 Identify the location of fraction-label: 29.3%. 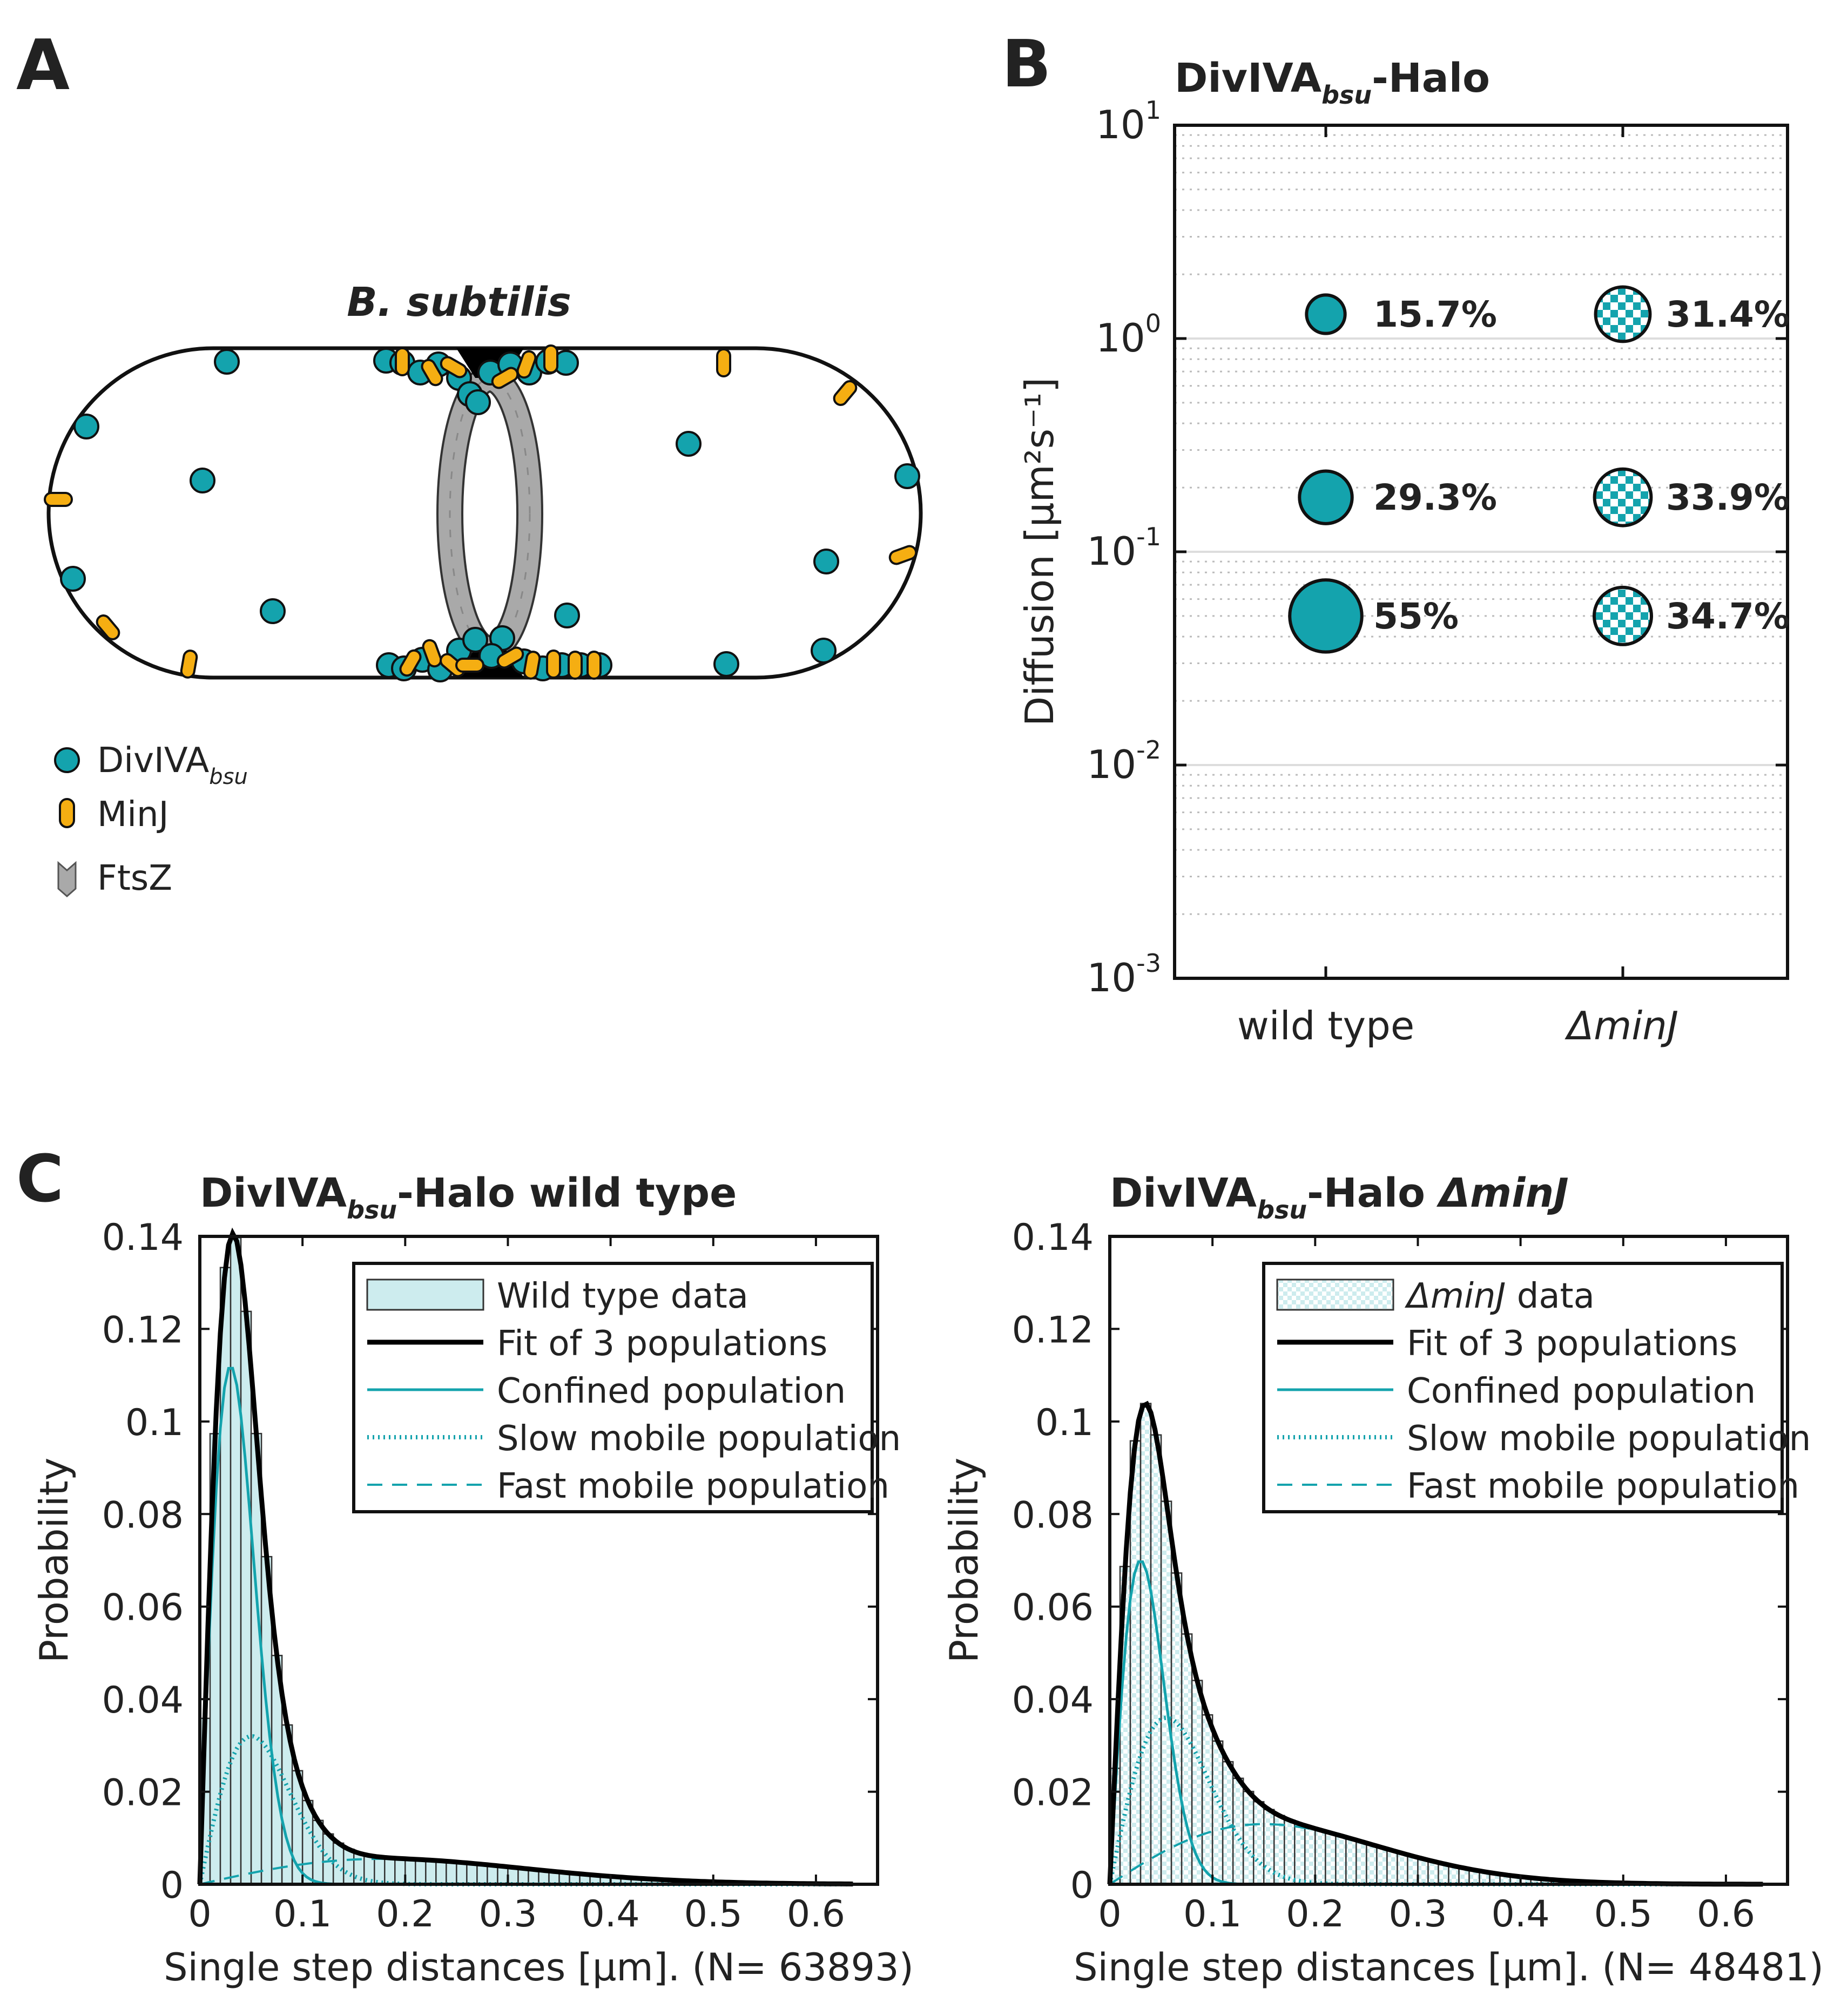
(1435, 497).